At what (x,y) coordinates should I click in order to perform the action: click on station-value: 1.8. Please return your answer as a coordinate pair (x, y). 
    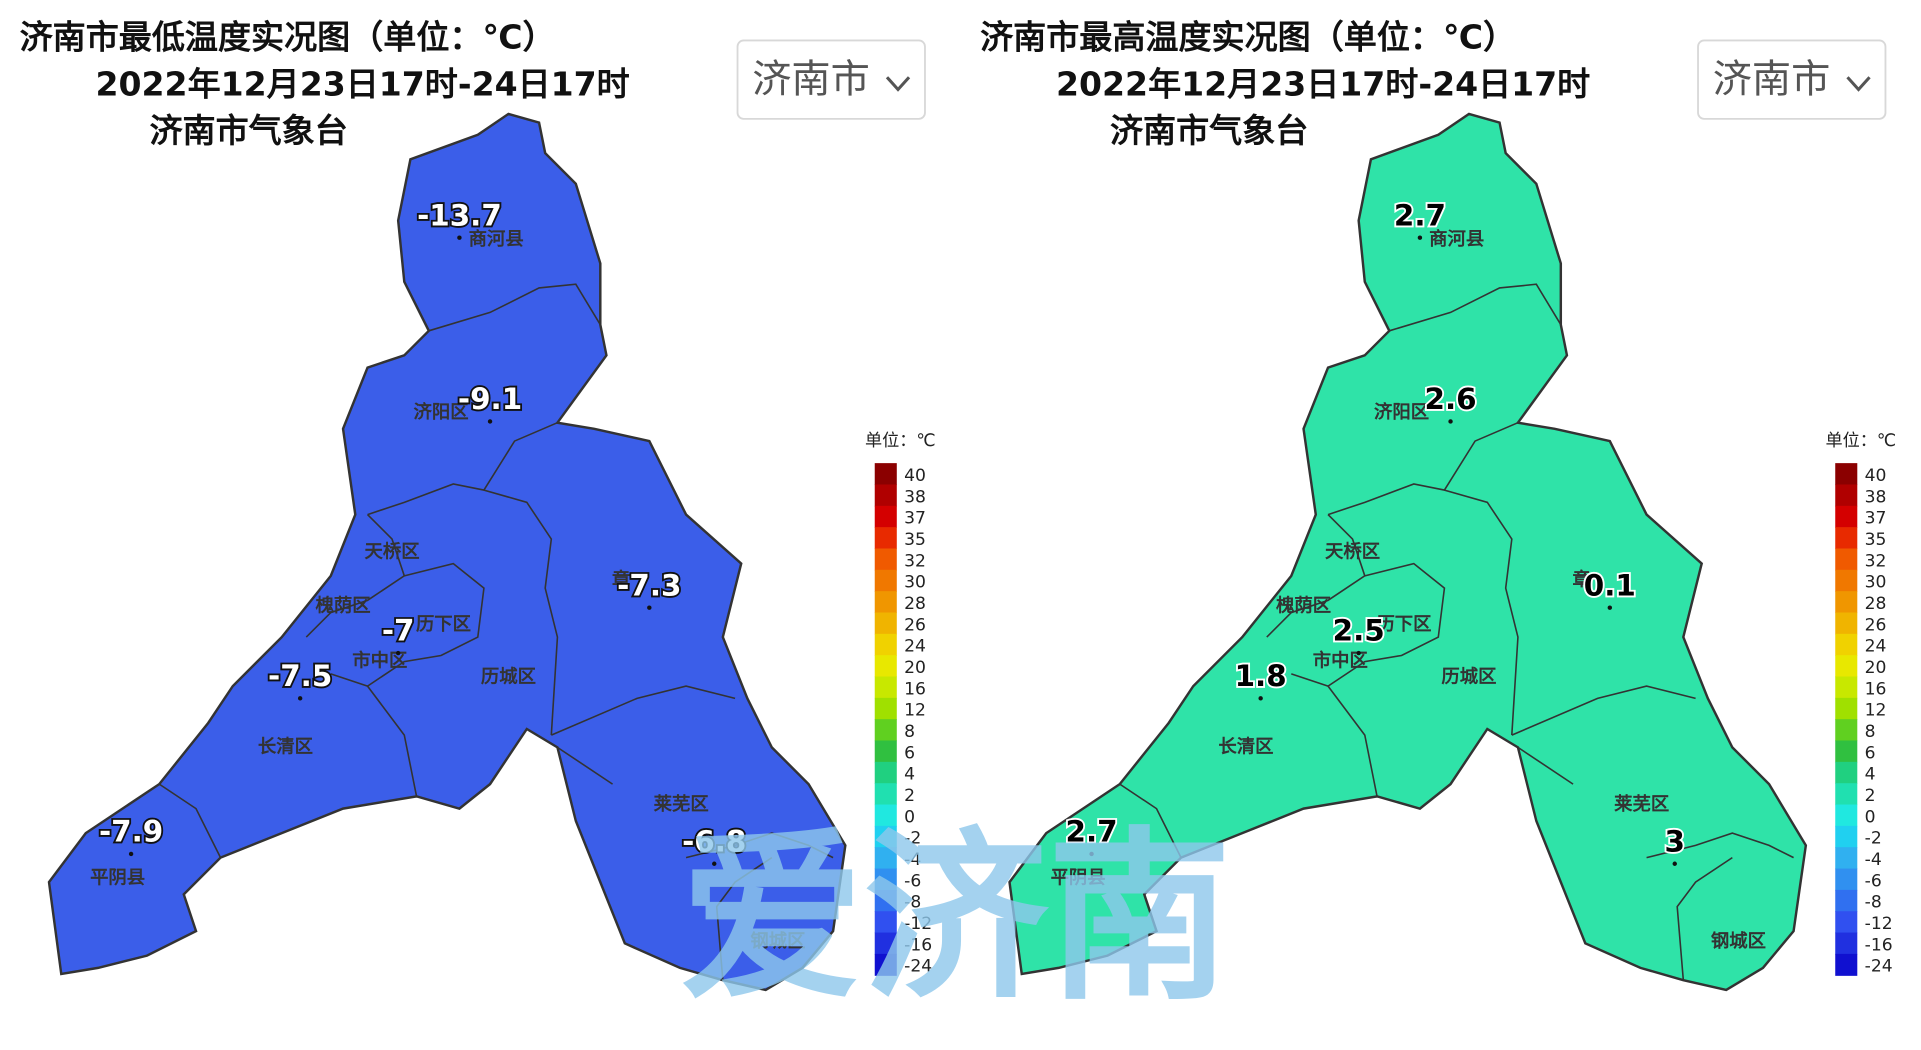
    Looking at the image, I should click on (1261, 676).